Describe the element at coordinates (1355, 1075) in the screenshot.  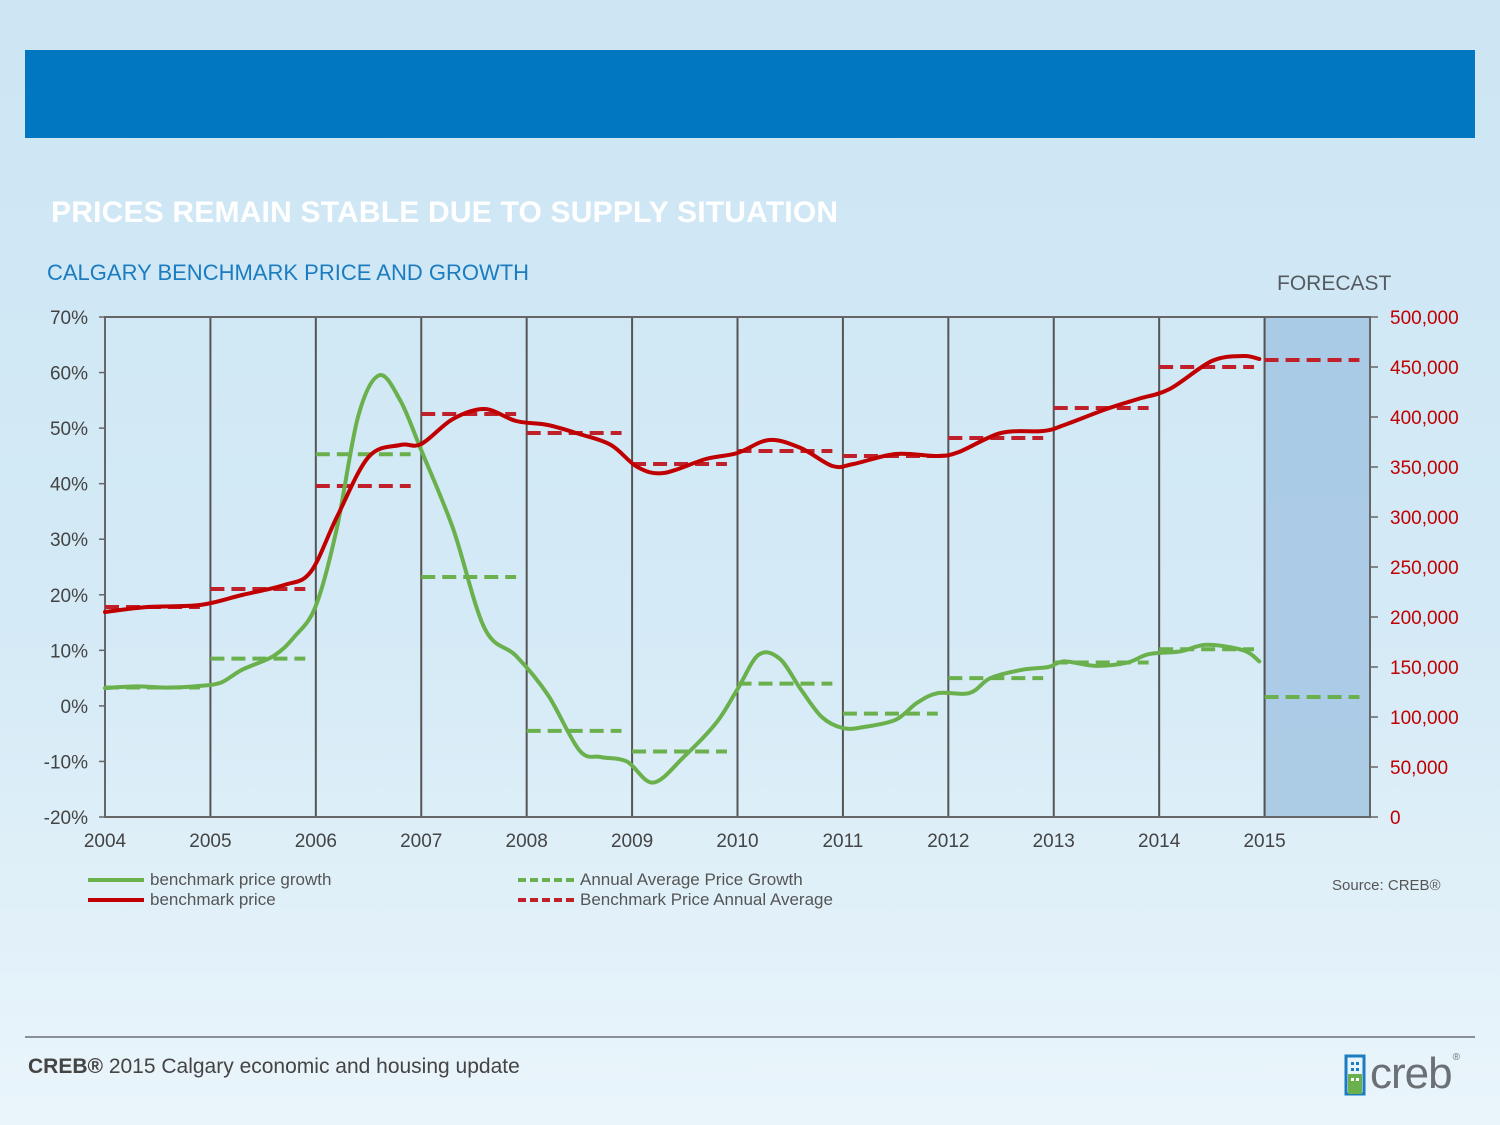
I see `building-logo-icon` at that location.